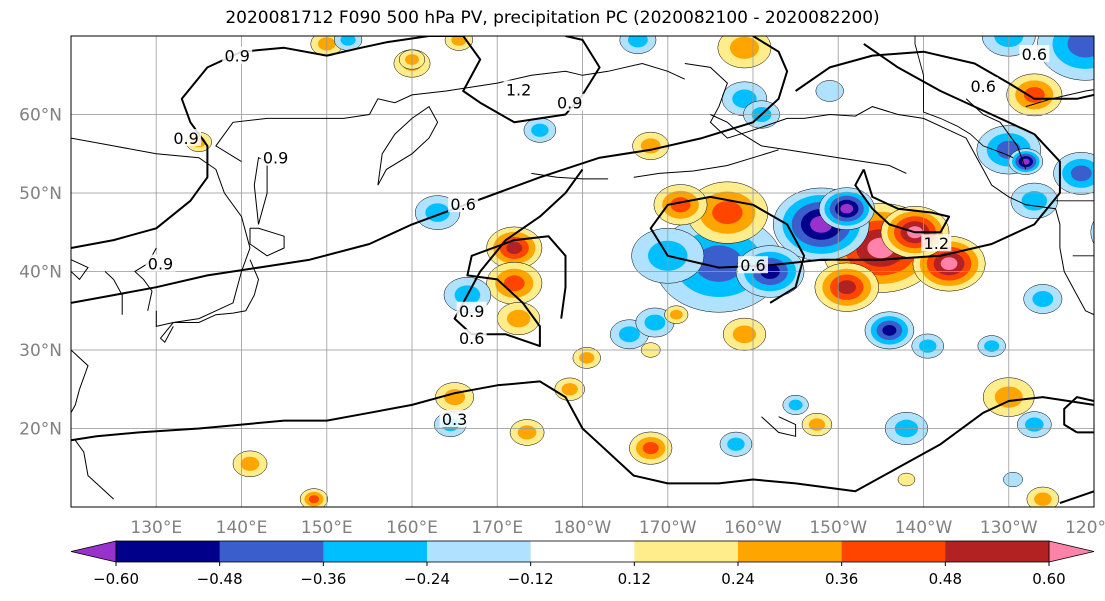 This screenshot has width=1105, height=601. What do you see at coordinates (737, 579) in the screenshot?
I see `colorbar-tick-label: 0.24` at bounding box center [737, 579].